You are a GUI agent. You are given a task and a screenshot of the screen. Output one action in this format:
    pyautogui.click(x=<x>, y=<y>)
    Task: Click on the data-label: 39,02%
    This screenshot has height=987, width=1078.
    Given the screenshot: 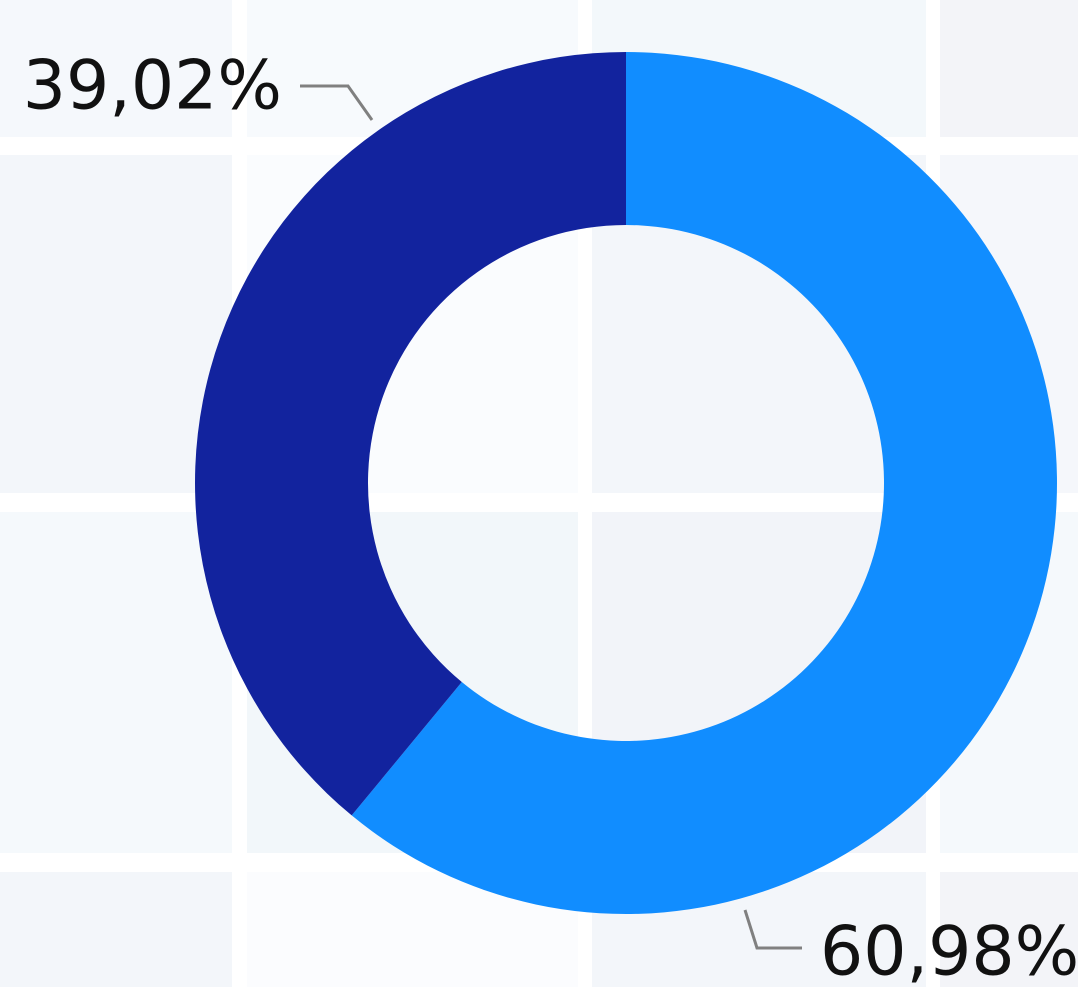 What is the action you would take?
    pyautogui.click(x=152, y=86)
    